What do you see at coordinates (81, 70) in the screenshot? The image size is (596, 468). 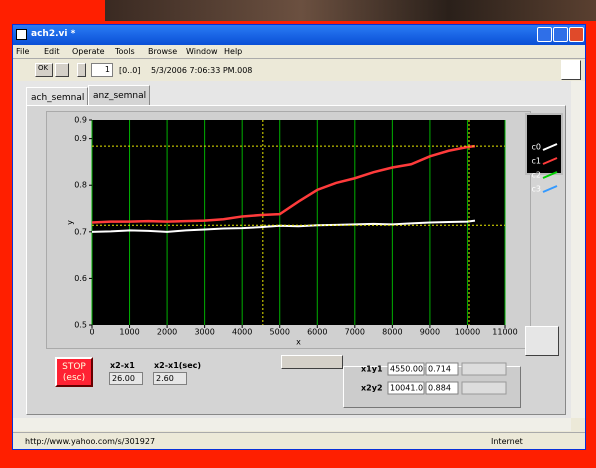 I see `index-spinner` at bounding box center [81, 70].